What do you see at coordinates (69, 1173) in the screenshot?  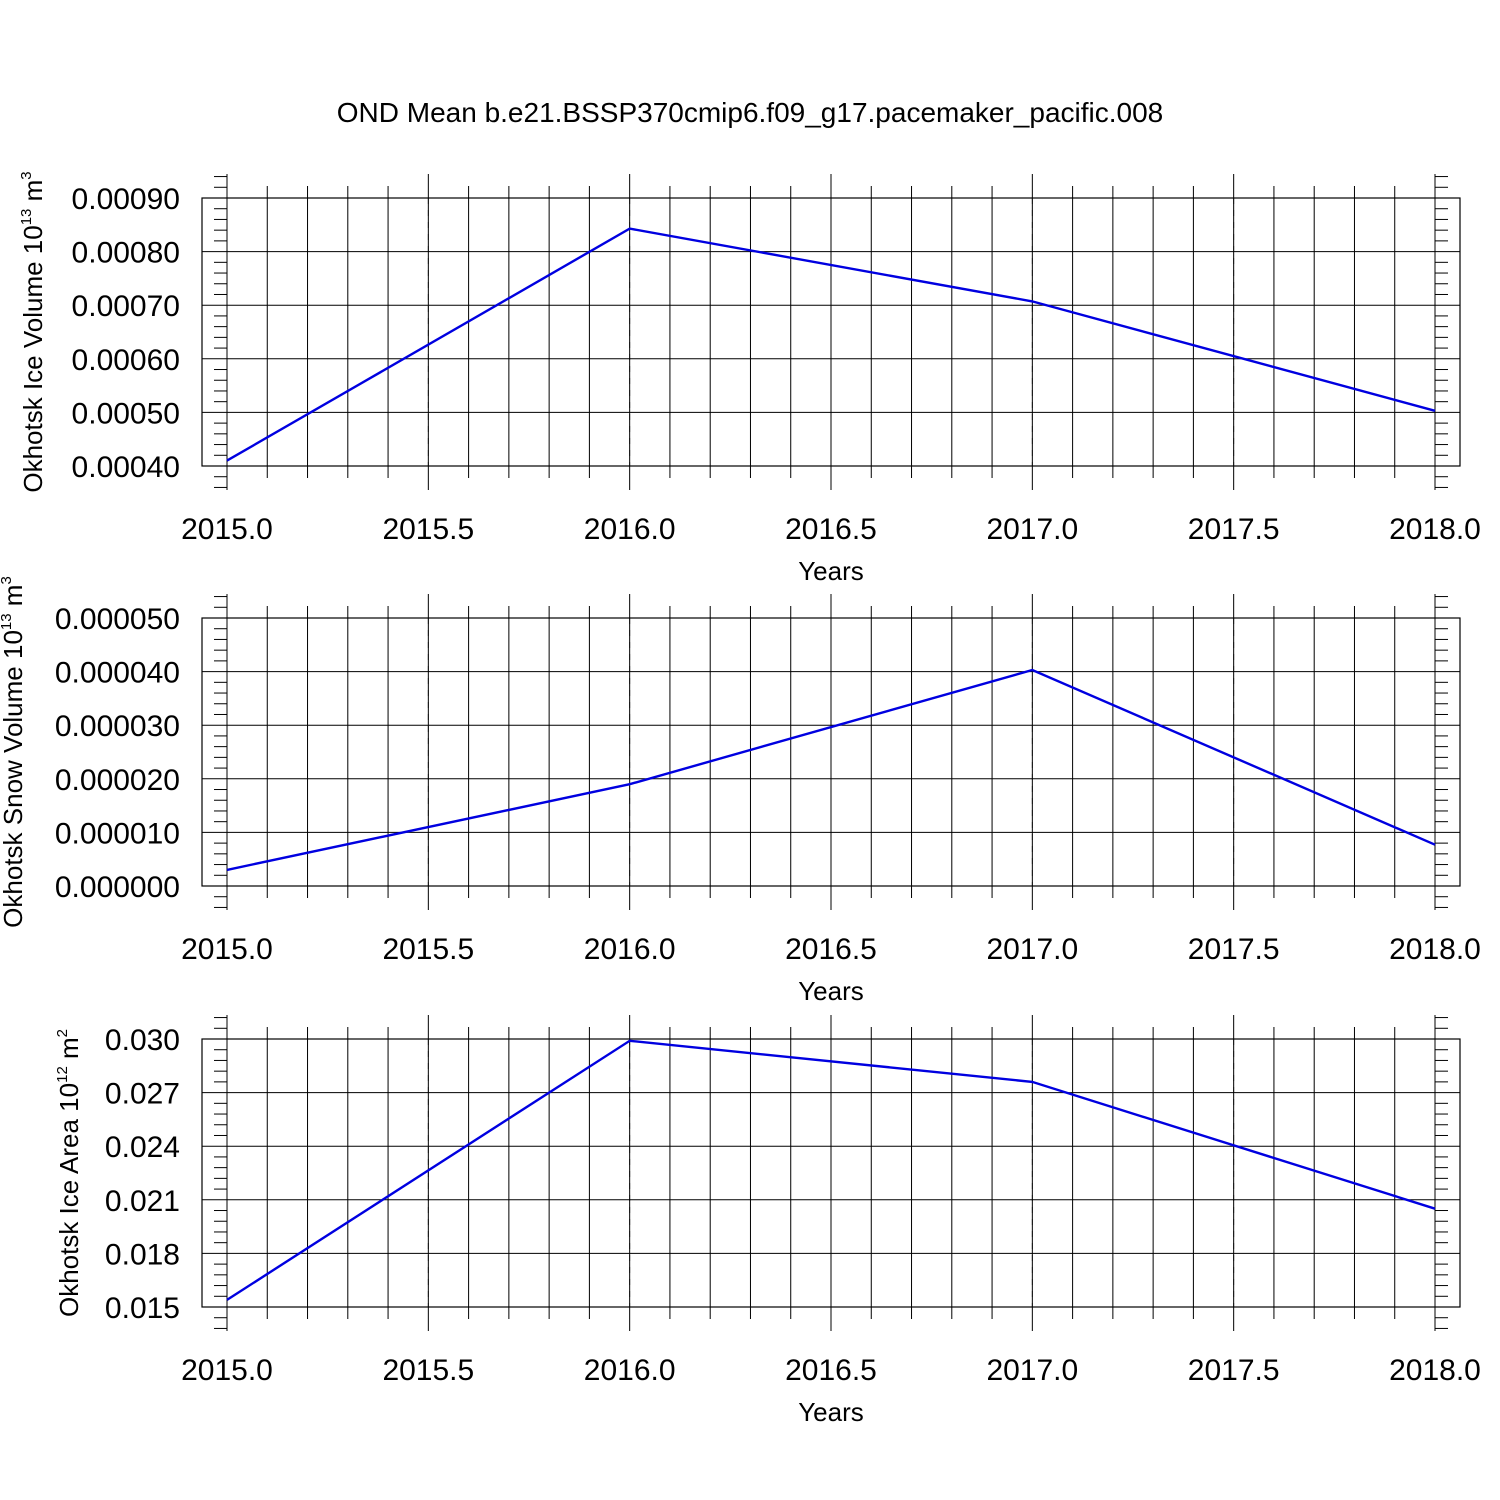 I see `y-axis-title: Okhotsk Ice Area 1012 m2` at bounding box center [69, 1173].